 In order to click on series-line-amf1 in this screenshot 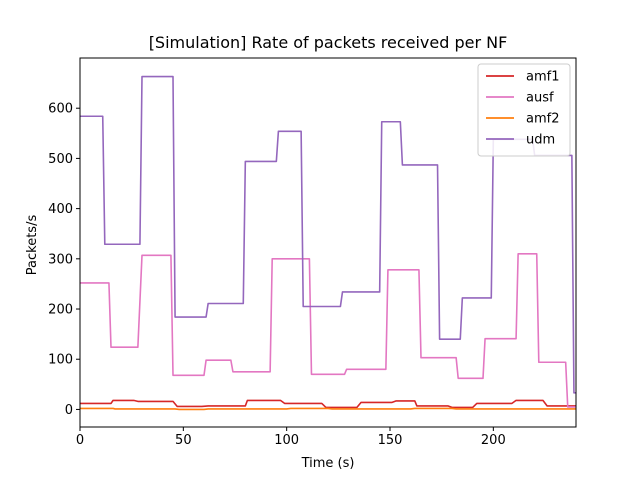, I will do `click(328, 404)`.